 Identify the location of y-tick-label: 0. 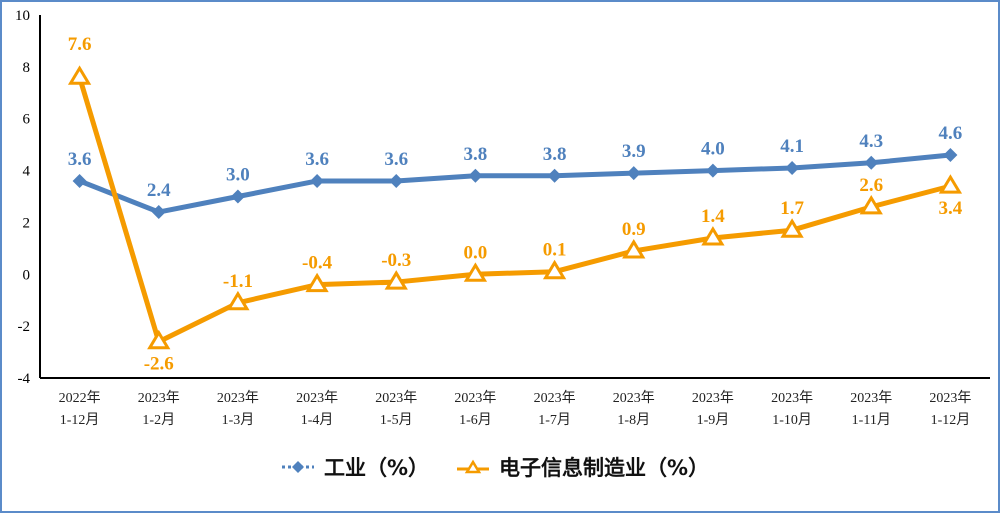
(27, 275).